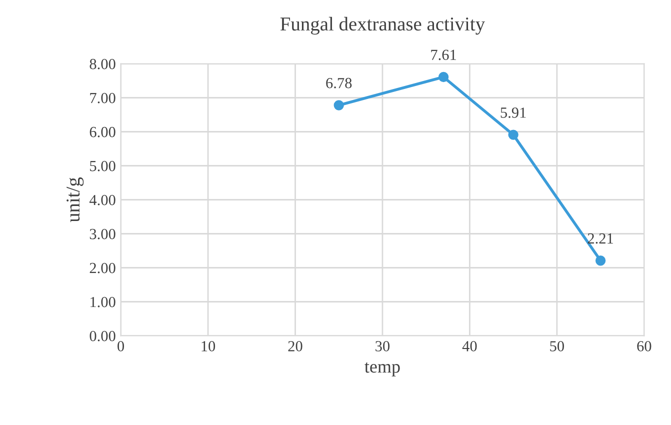  I want to click on y-tick-label: 4.00, so click(102, 200).